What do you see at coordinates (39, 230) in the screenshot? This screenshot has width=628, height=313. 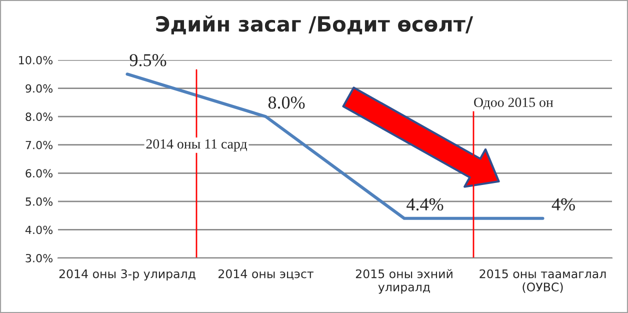 I see `y-tick-label: 4.0%` at bounding box center [39, 230].